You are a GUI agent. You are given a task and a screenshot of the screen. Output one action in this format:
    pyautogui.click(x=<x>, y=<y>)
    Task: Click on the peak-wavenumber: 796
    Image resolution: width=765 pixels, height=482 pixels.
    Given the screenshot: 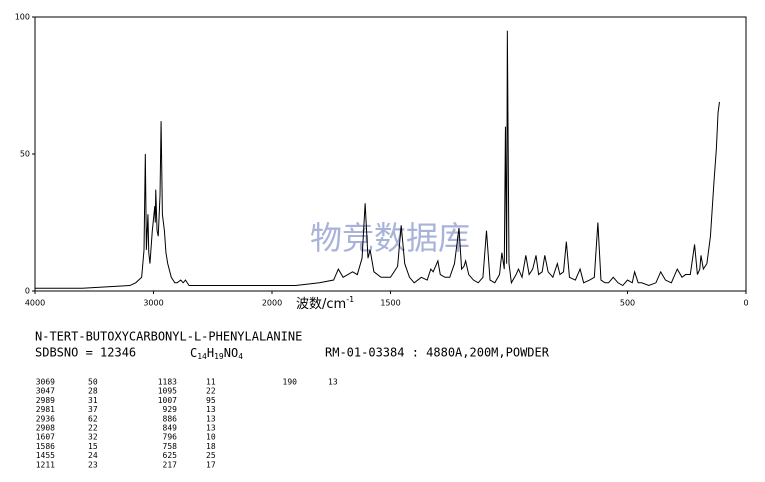 What is the action you would take?
    pyautogui.click(x=170, y=437)
    